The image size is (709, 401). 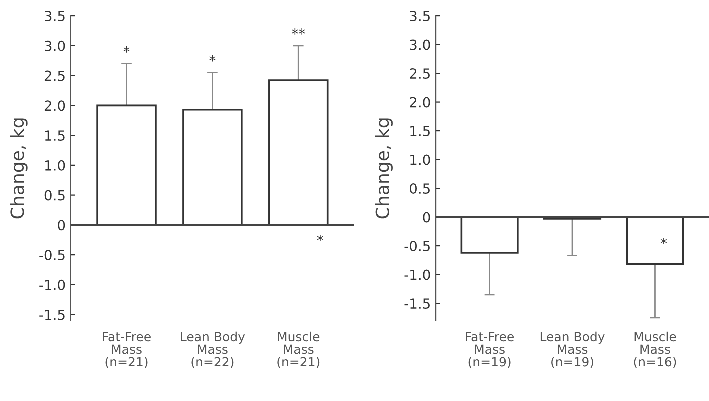 What do you see at coordinates (213, 350) in the screenshot?
I see `x-tick-label: Lean Body Mass (n=22)` at bounding box center [213, 350].